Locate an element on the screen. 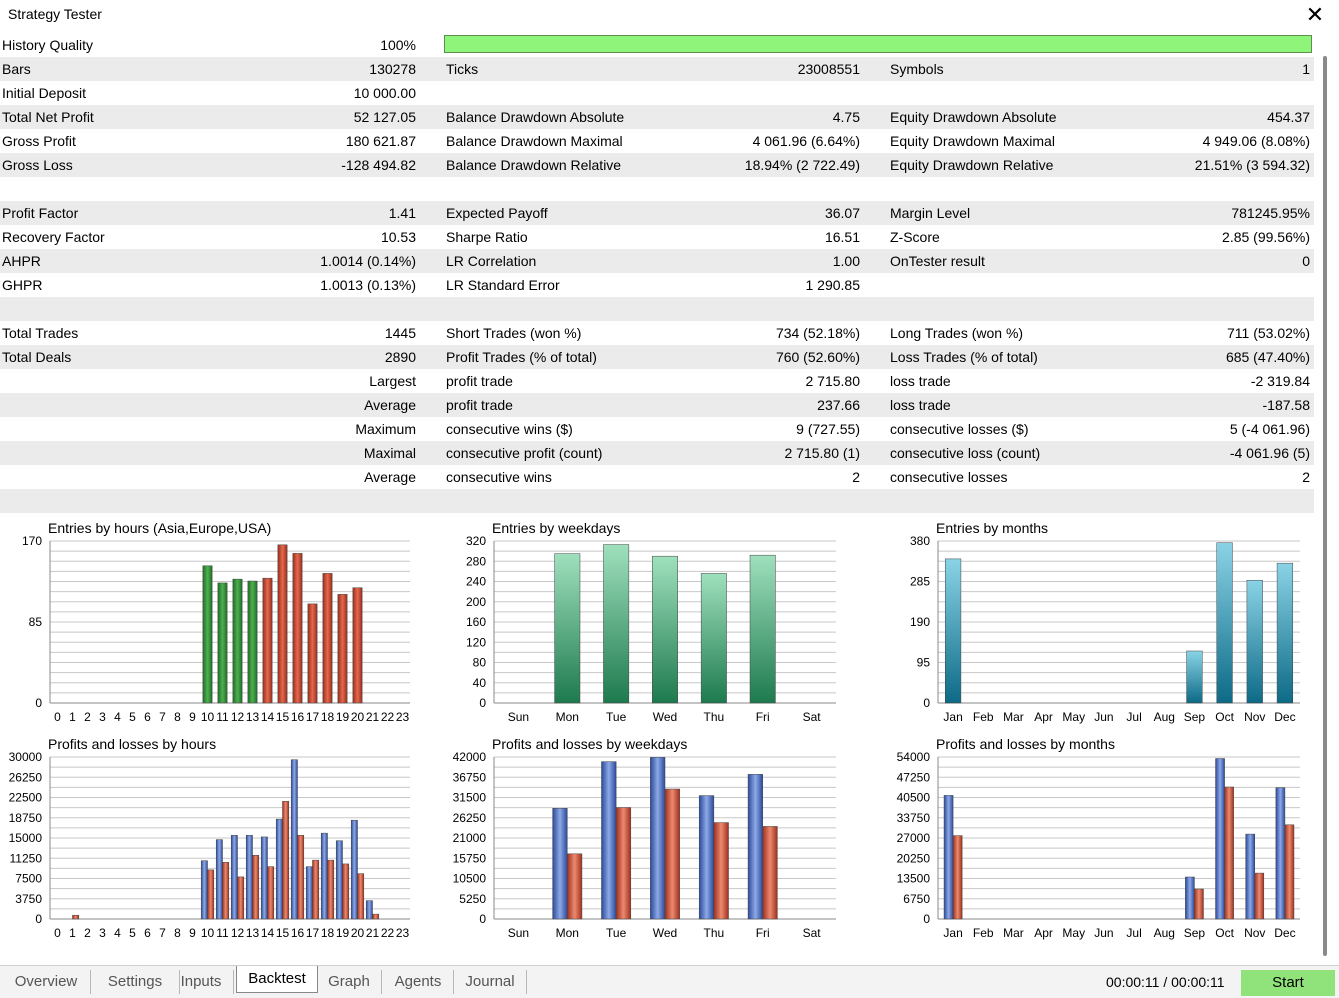  x-tick-label: Jun is located at coordinates (1103, 933).